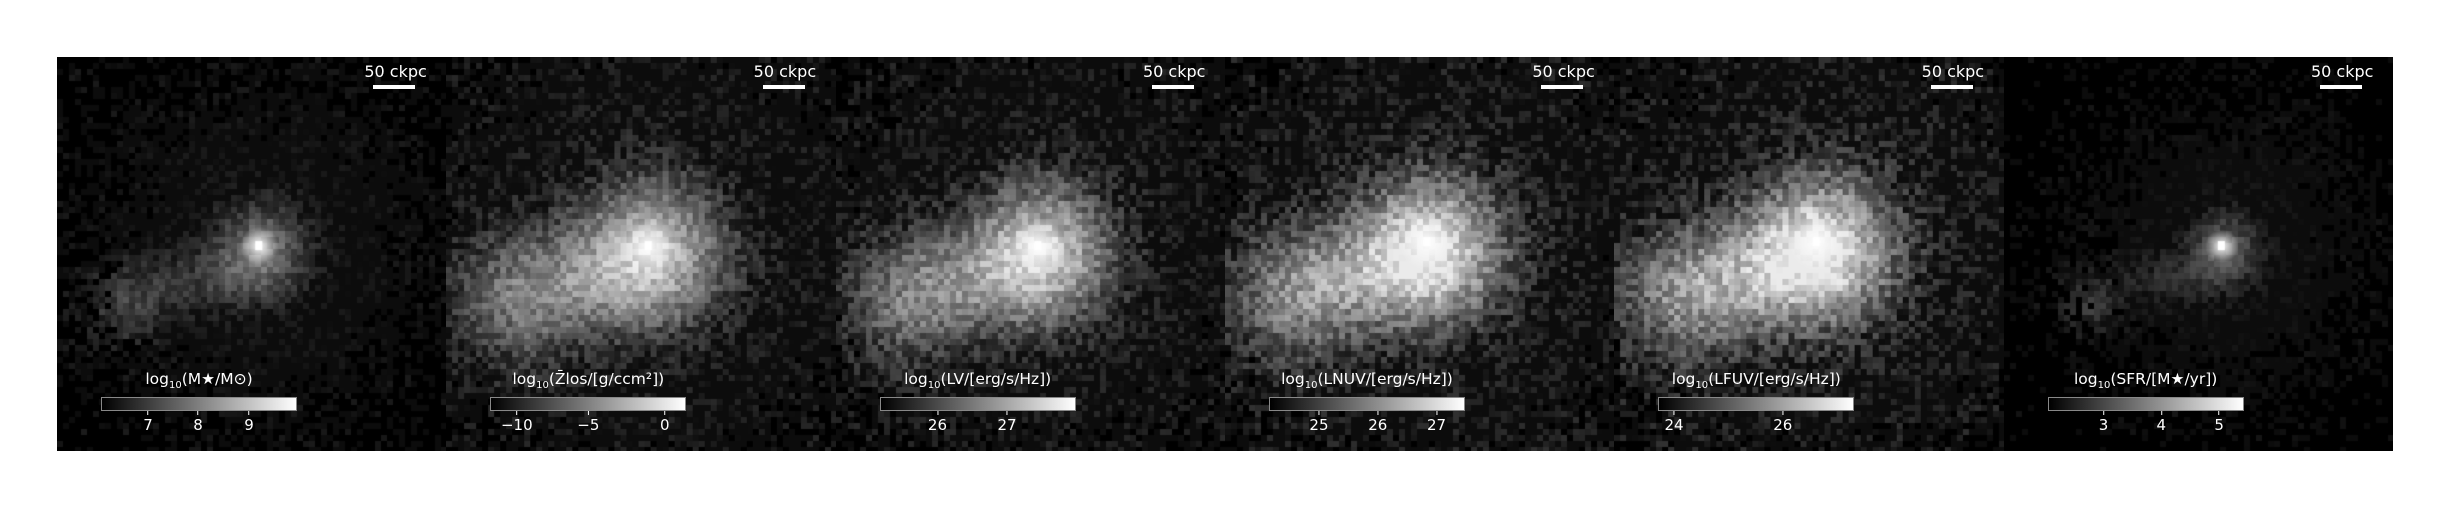 The height and width of the screenshot is (507, 2444). I want to click on colorbar-tick: −10, so click(517, 422).